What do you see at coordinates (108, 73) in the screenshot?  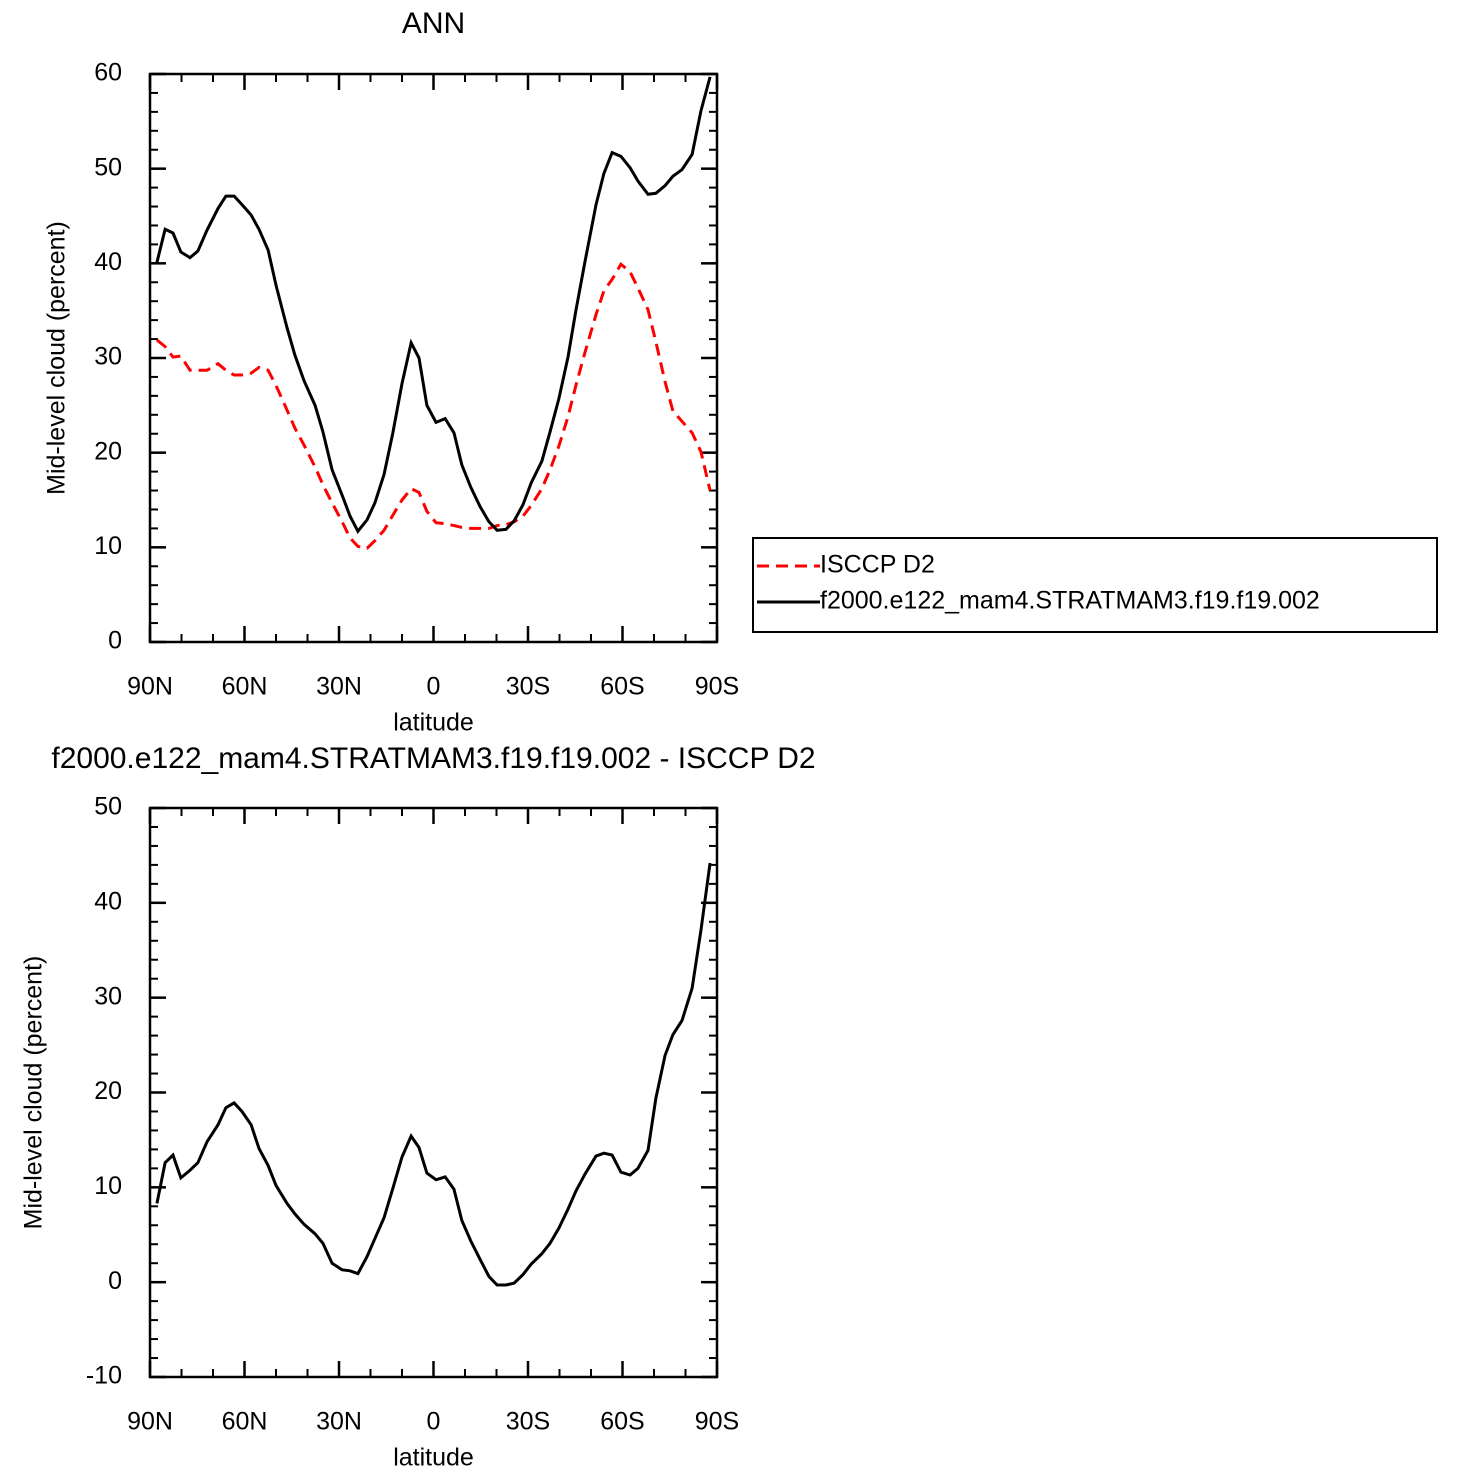 I see `y-tick-label: 60` at bounding box center [108, 73].